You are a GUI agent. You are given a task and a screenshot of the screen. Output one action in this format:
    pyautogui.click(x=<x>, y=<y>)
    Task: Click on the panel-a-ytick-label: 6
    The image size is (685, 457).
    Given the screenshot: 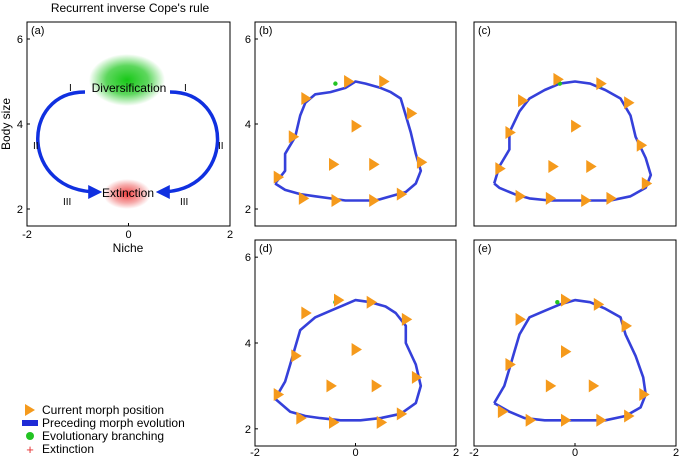 What is the action you would take?
    pyautogui.click(x=20, y=40)
    